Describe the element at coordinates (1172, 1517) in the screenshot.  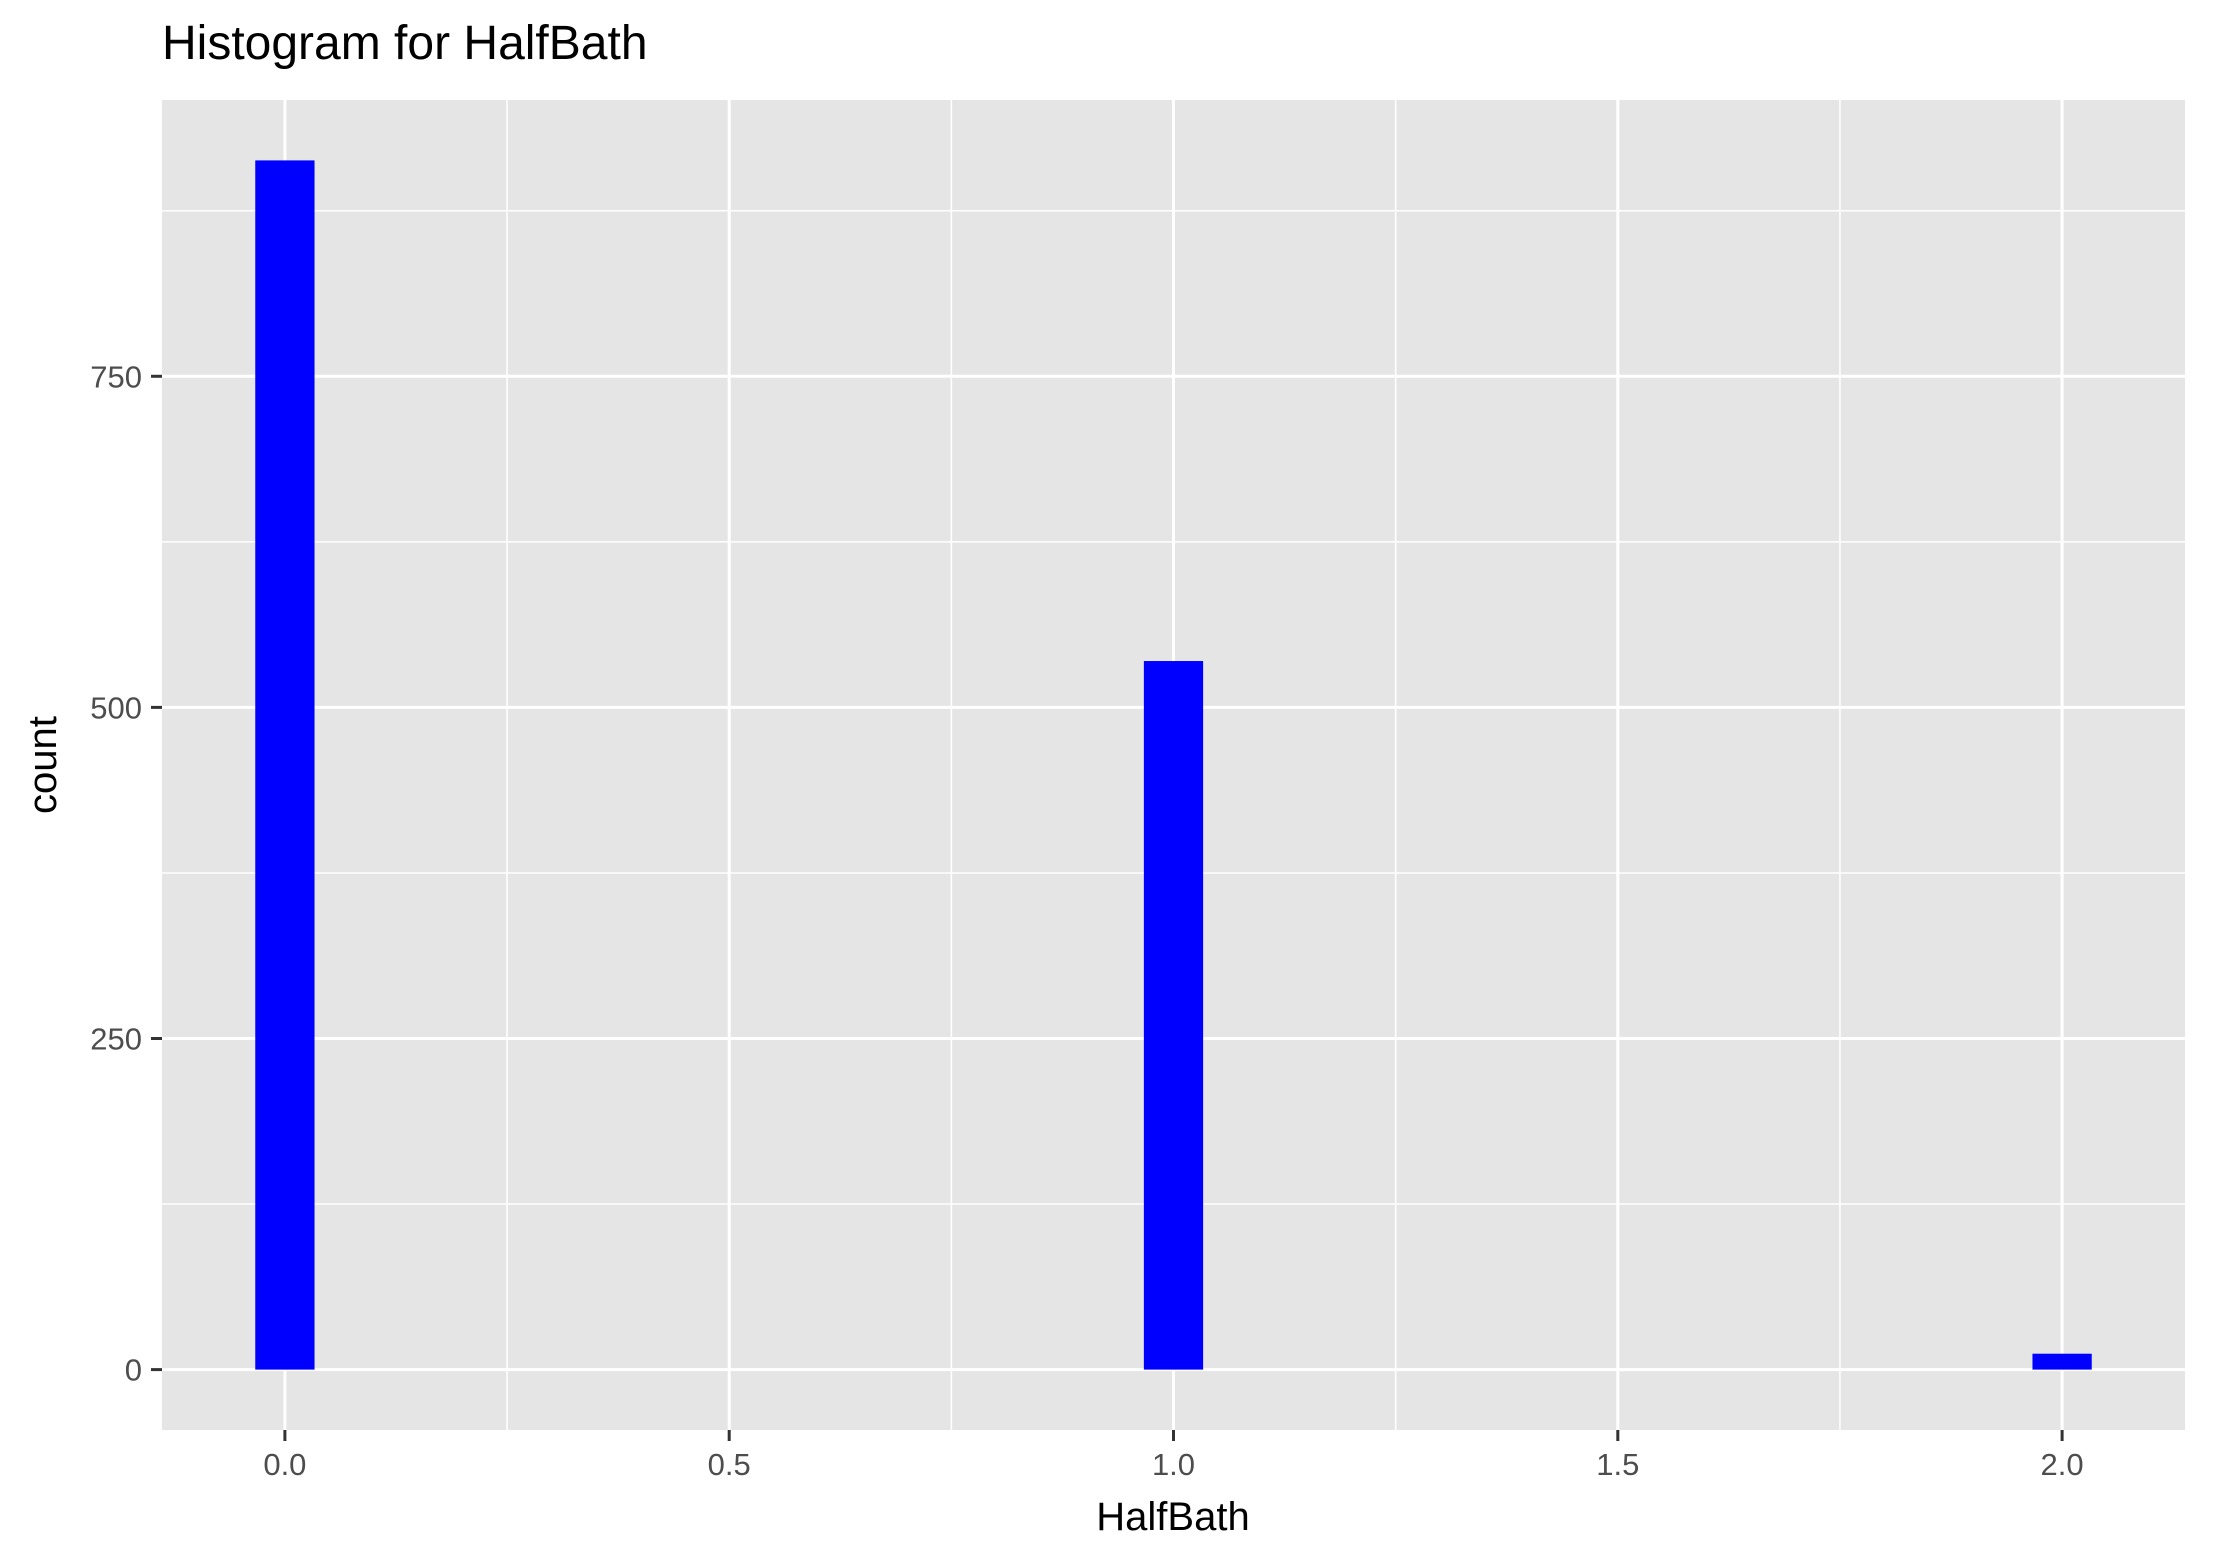
I see `x-axis-label: HalfBath` at that location.